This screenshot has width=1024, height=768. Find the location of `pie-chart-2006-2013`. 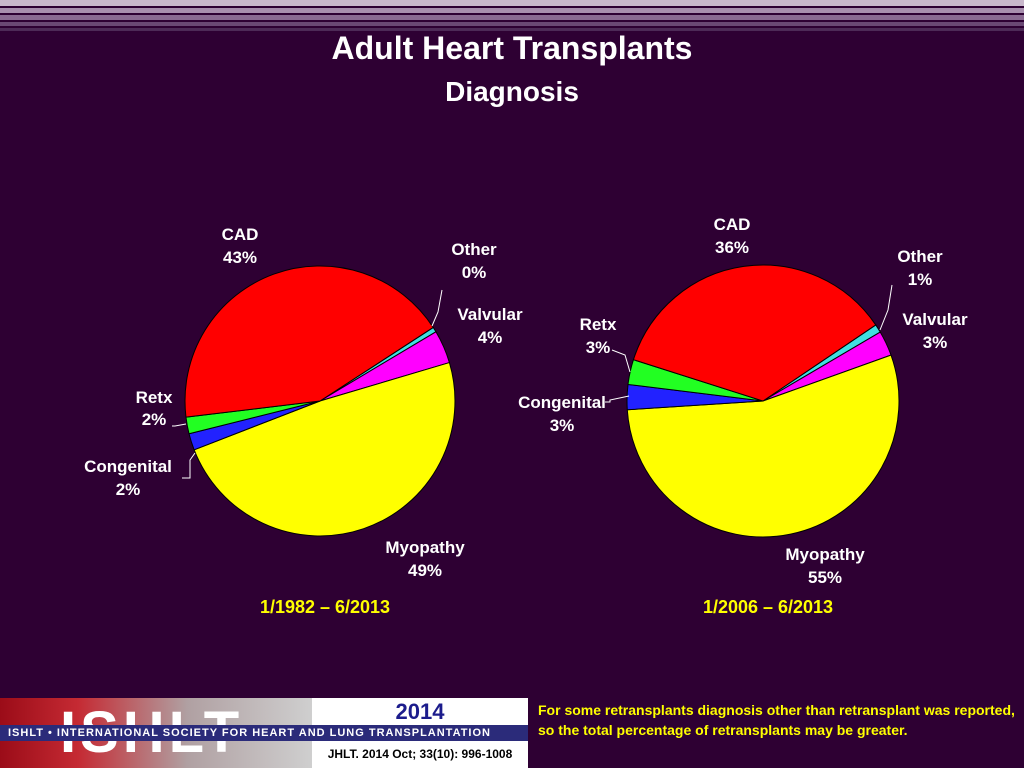

pie-chart-2006-2013 is located at coordinates (763, 401).